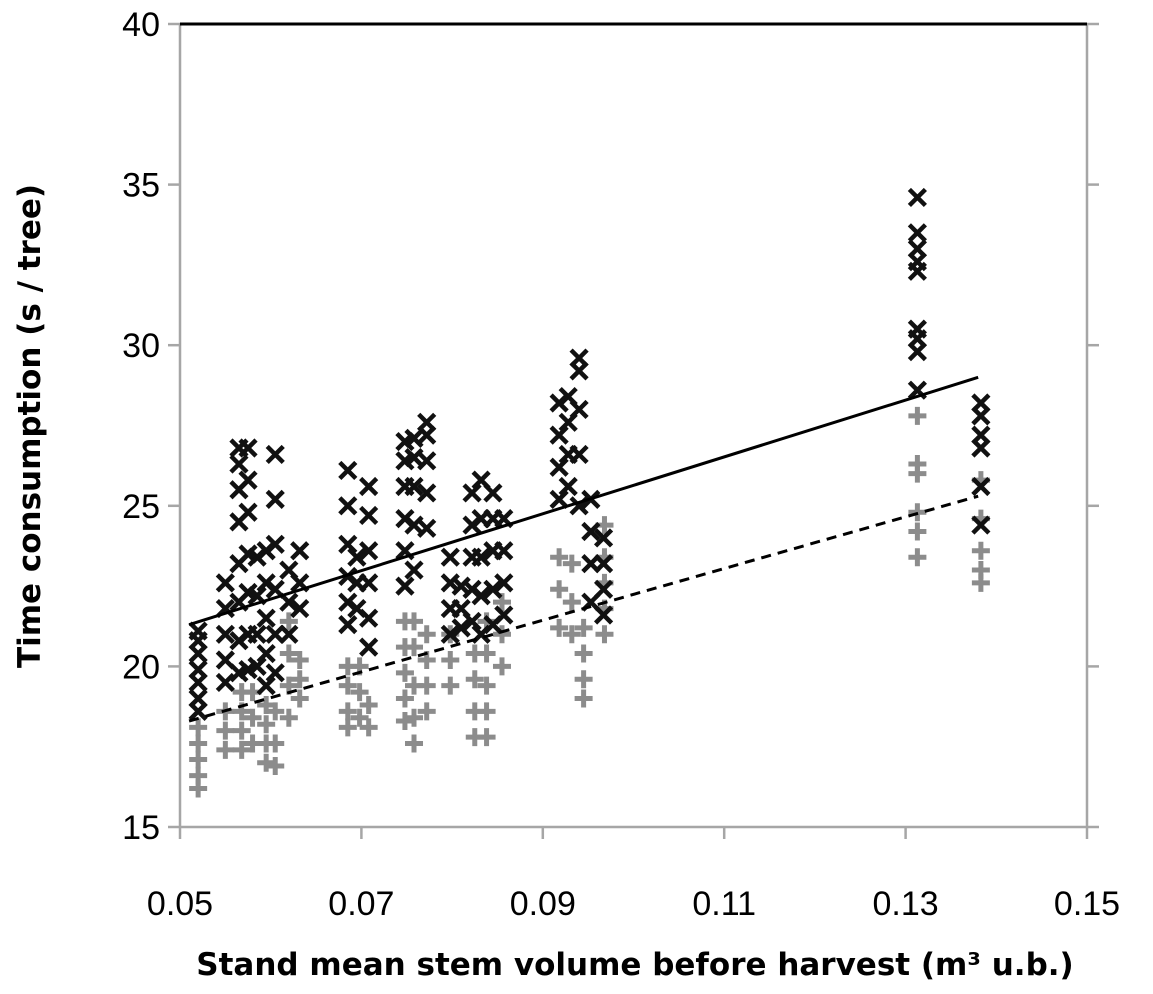 The image size is (1153, 994). What do you see at coordinates (141, 667) in the screenshot?
I see `y-tick-label: 20` at bounding box center [141, 667].